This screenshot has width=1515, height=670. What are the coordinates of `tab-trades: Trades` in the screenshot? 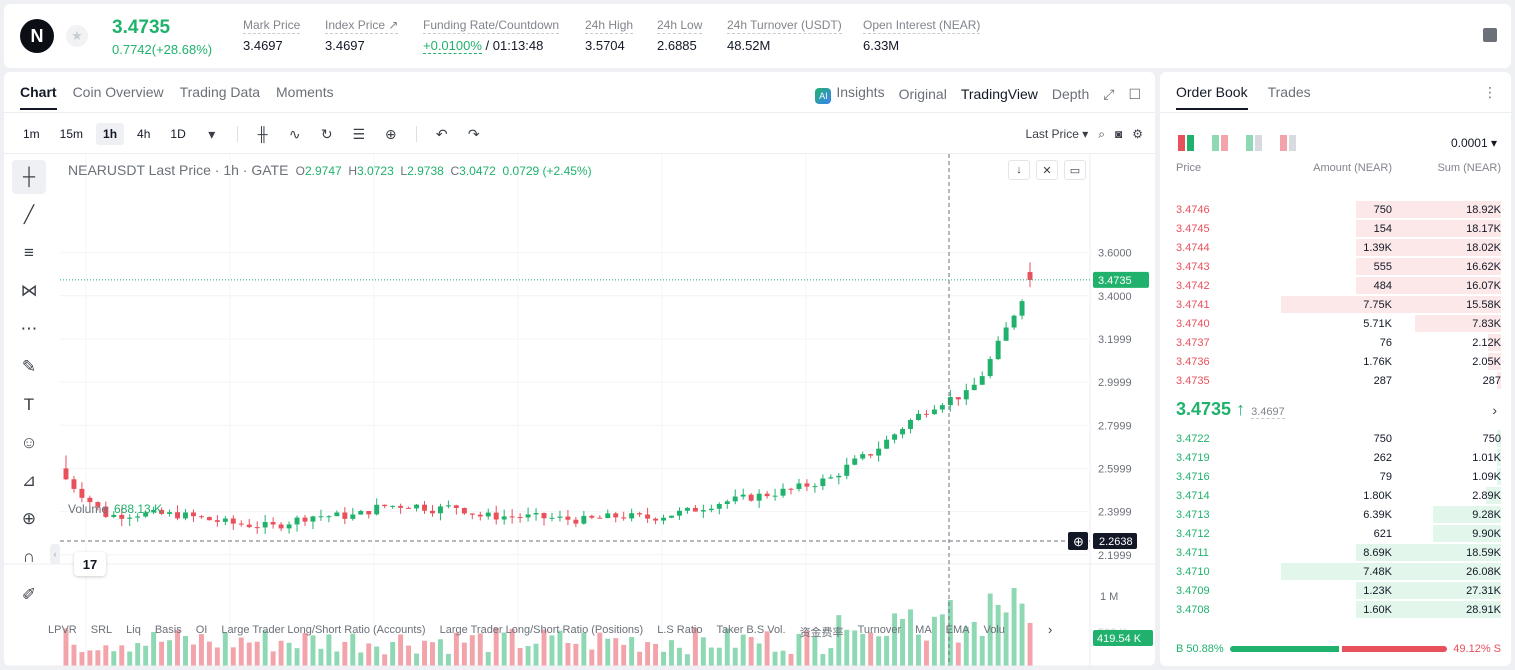 It's located at (1289, 92).